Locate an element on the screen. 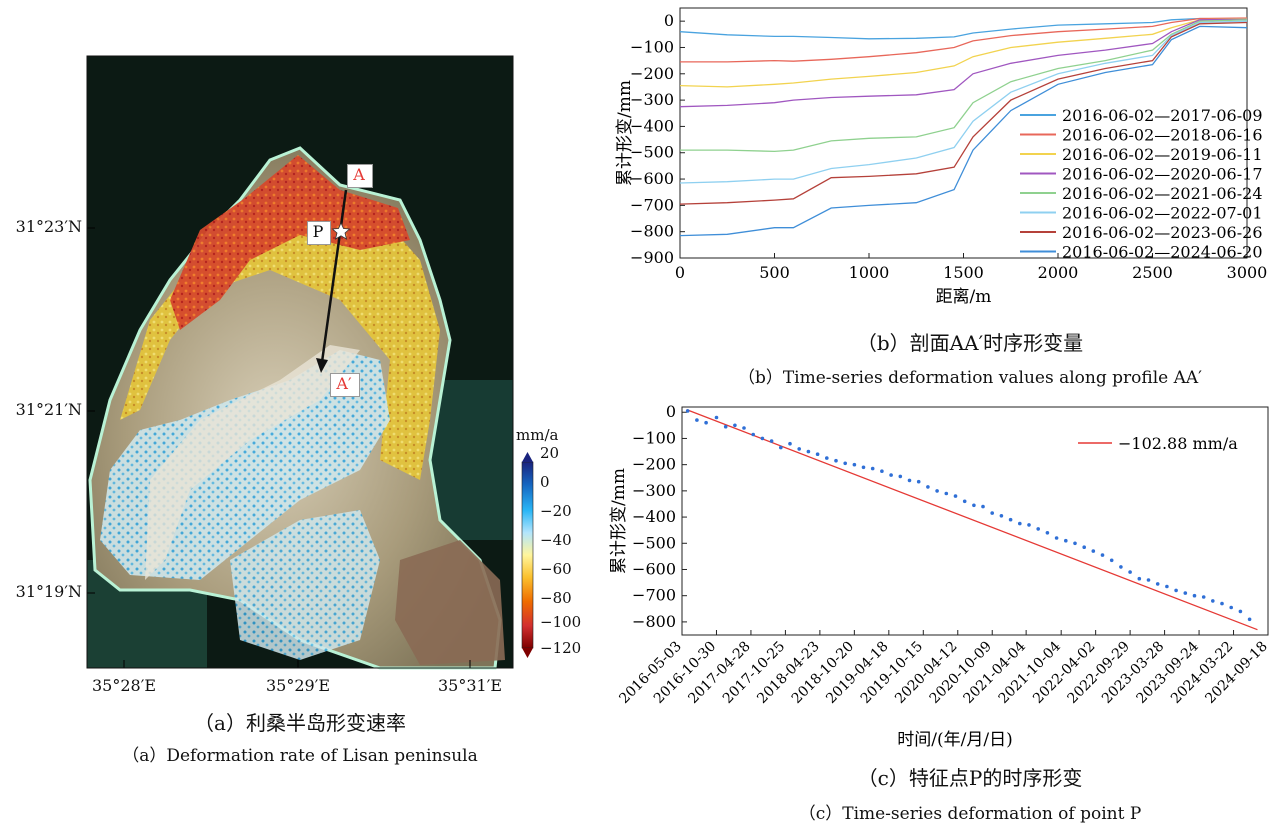 This screenshot has width=1283, height=836. colorbar-tick: −40 is located at coordinates (556, 540).